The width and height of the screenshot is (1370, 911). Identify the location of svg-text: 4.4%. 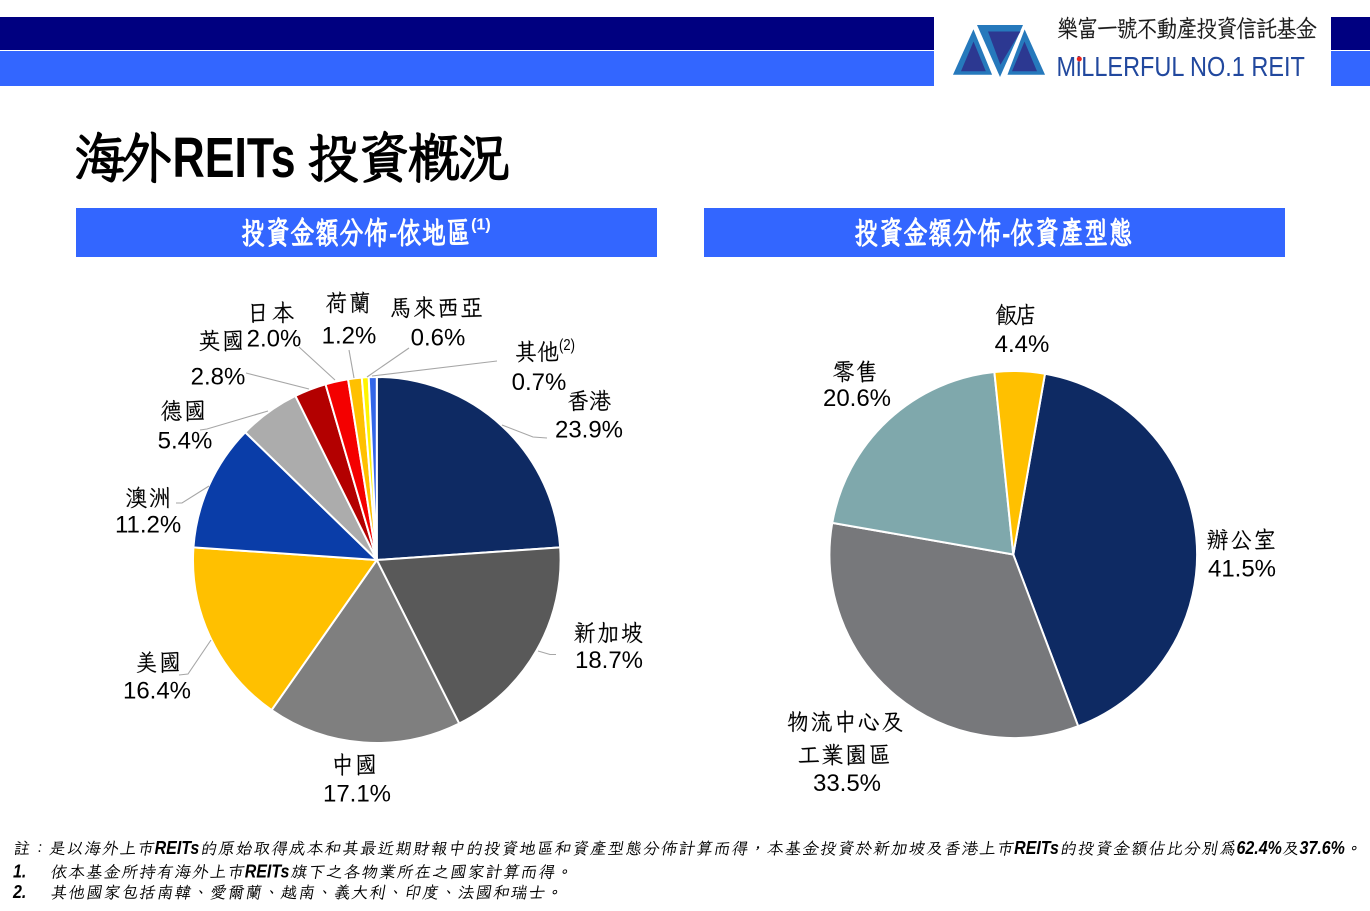
(1022, 344).